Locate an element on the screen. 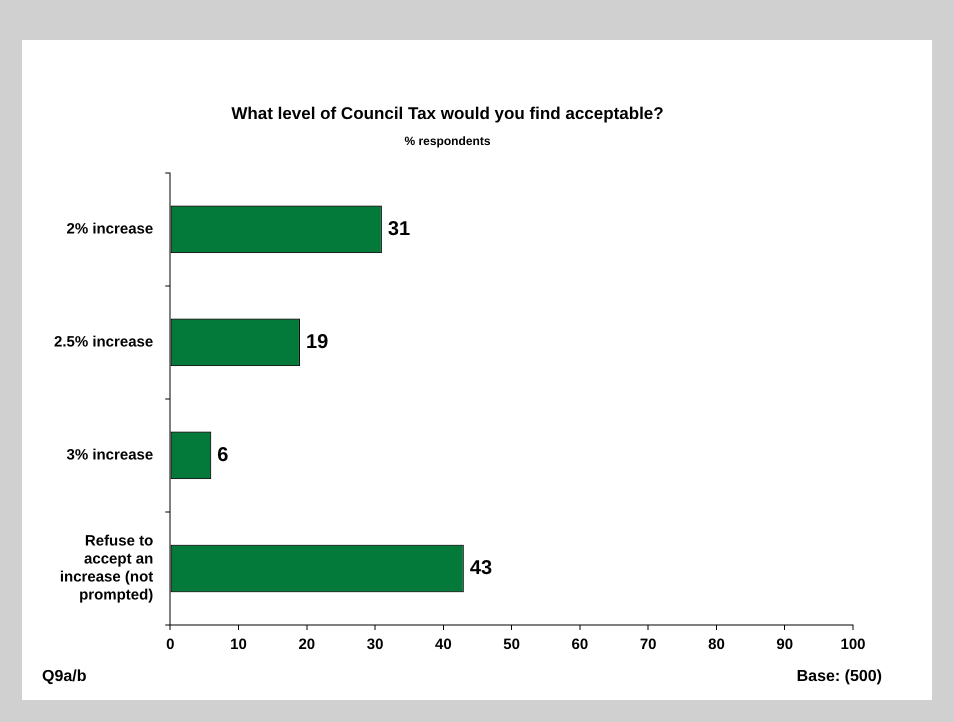  x-tick-label: 50 is located at coordinates (511, 645).